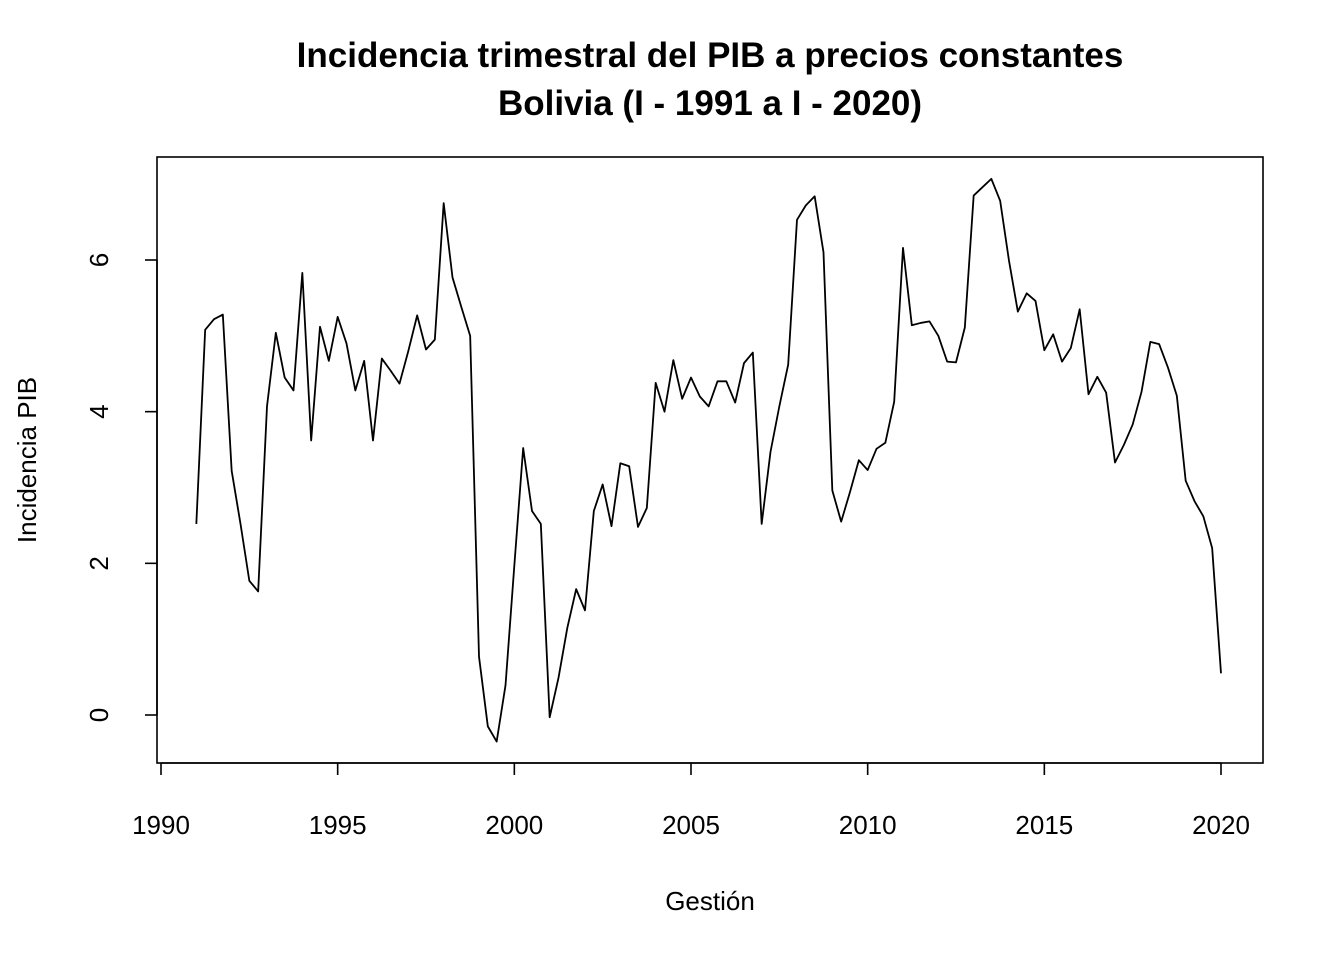 The image size is (1344, 960). What do you see at coordinates (1221, 825) in the screenshot?
I see `x-tick-label: 2020` at bounding box center [1221, 825].